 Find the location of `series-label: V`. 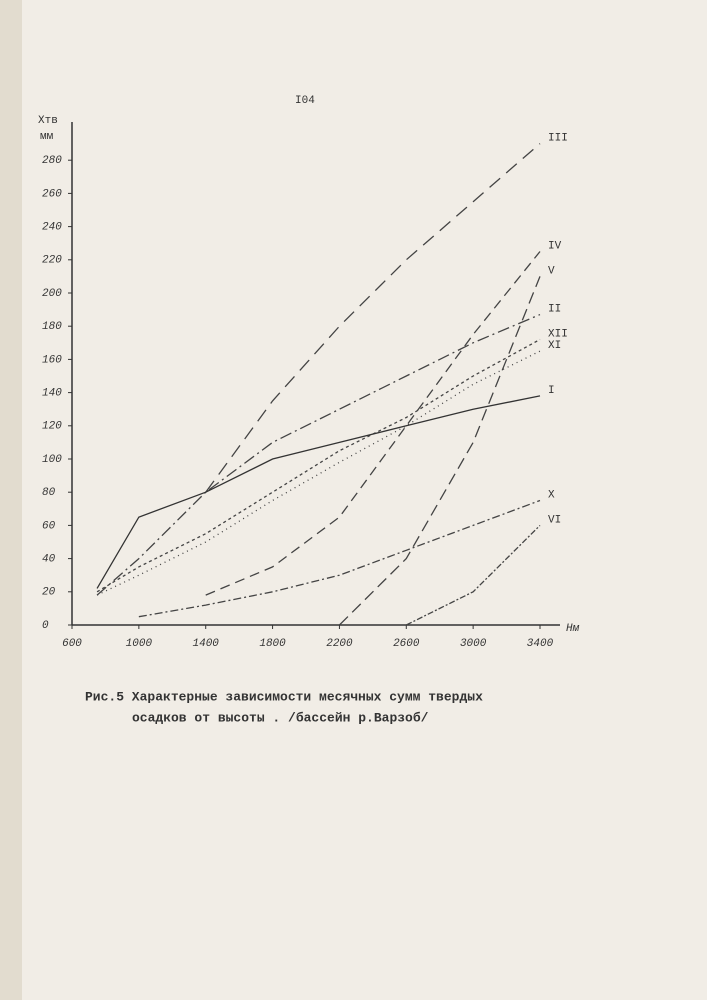

series-label: V is located at coordinates (551, 271).